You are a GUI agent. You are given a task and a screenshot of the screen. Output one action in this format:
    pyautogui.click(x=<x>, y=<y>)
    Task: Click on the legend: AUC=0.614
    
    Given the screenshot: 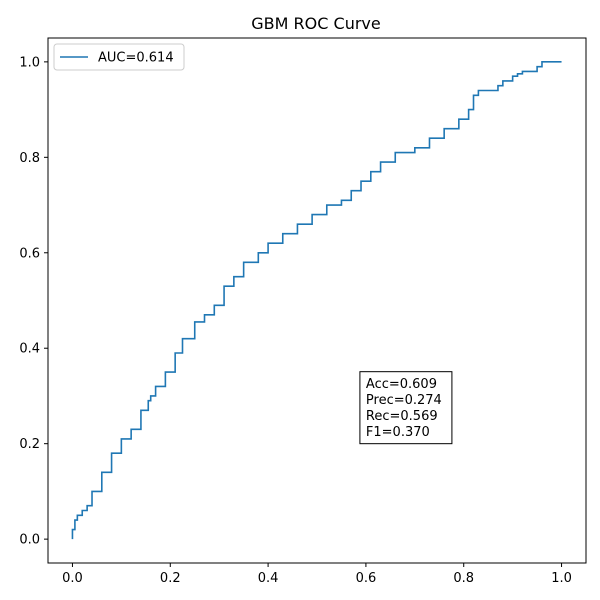 What is the action you would take?
    pyautogui.click(x=119, y=57)
    